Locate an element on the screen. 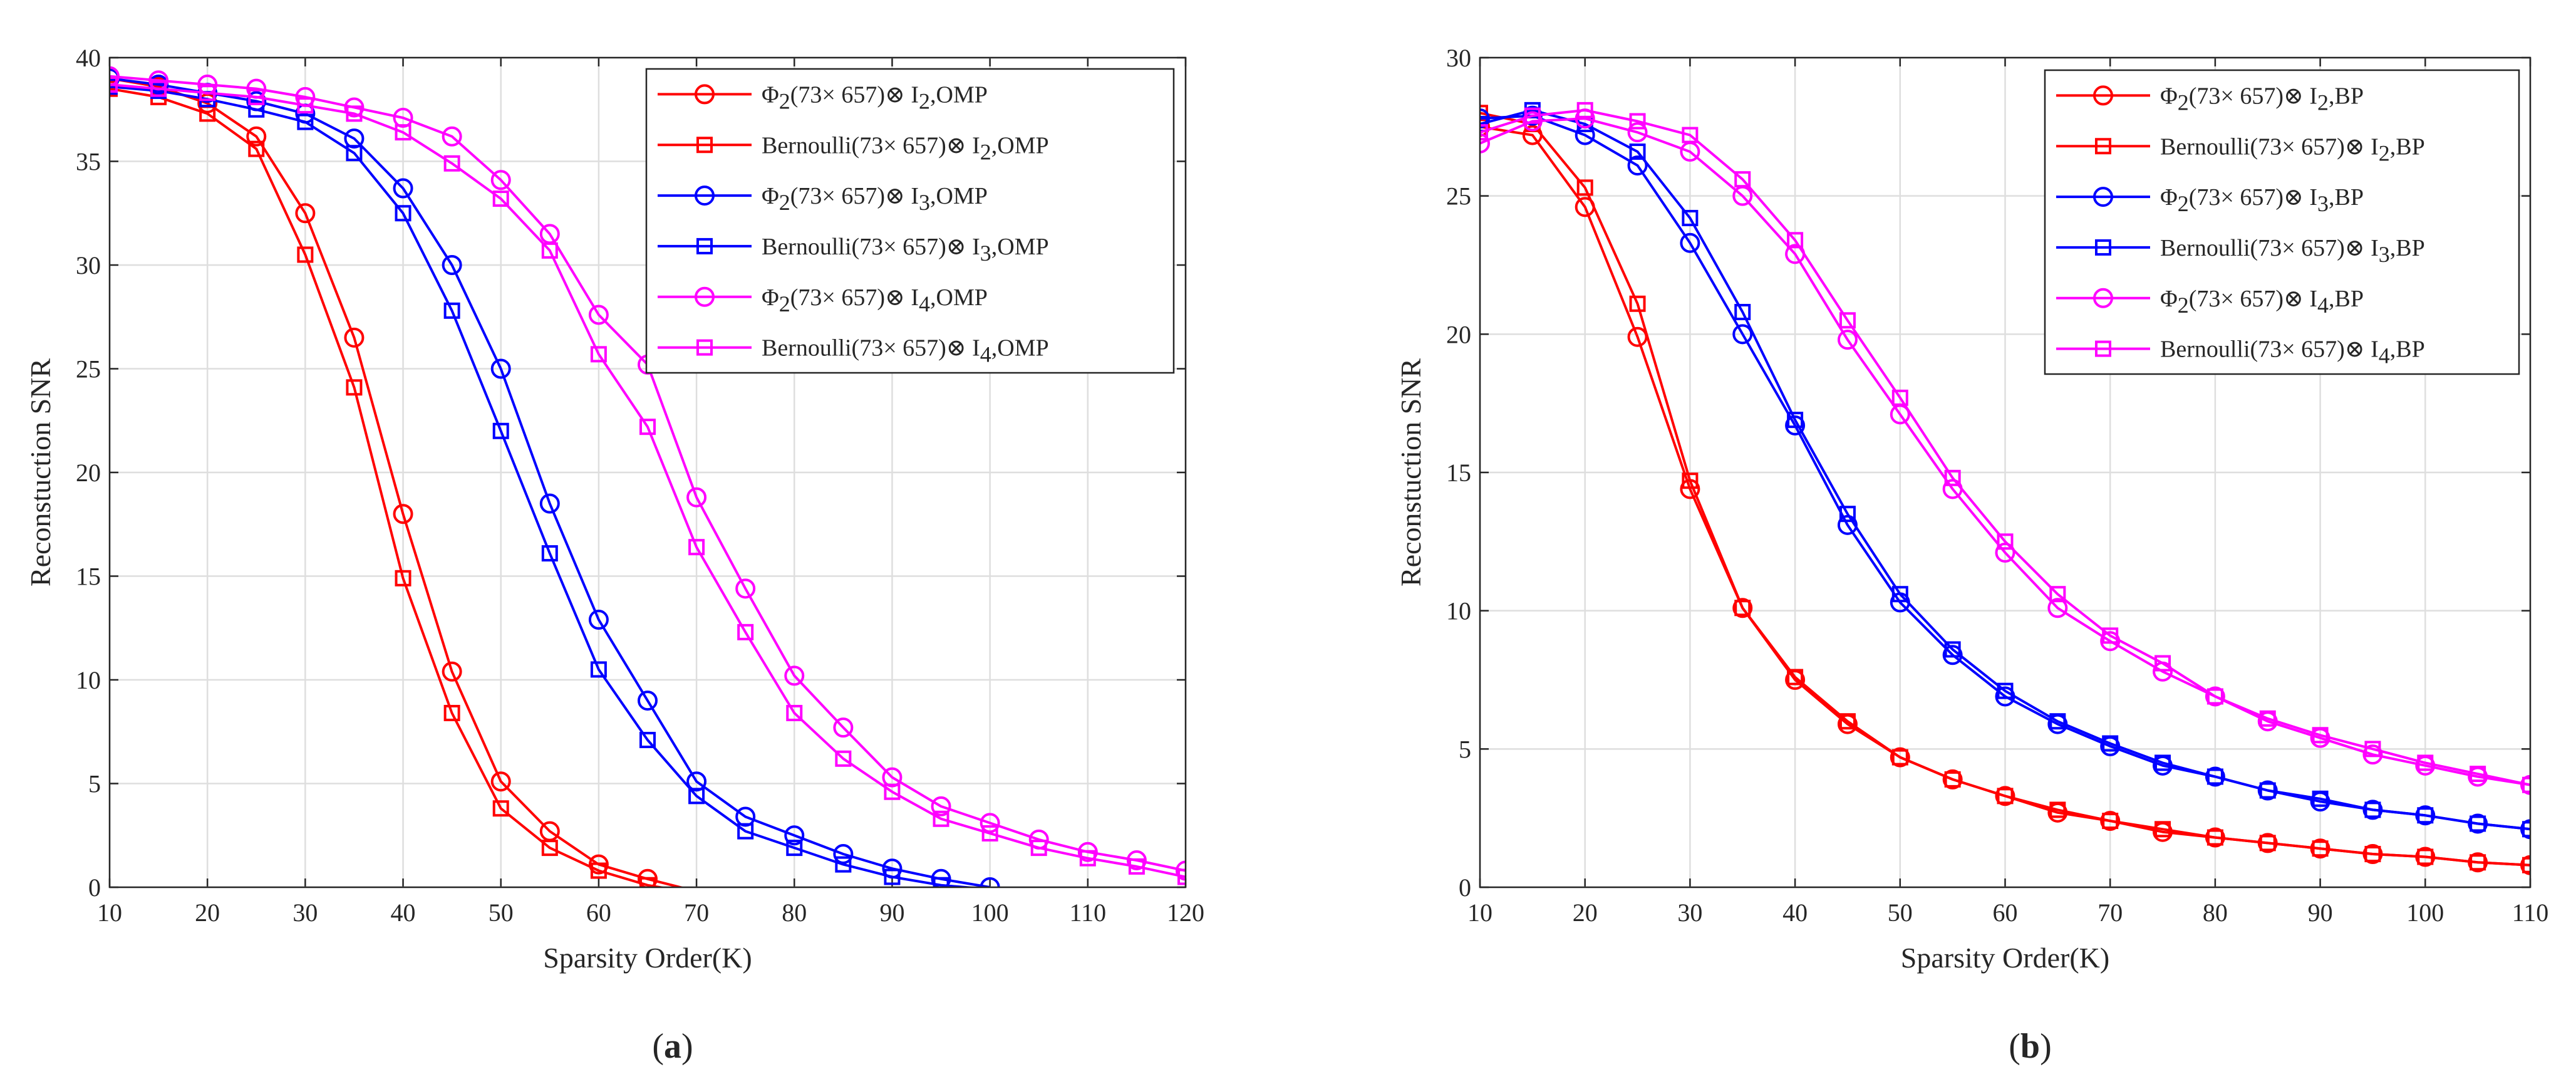 The image size is (2576, 1084). legend-entry: Bernoulli(73× 657)⊗ I2,OMP is located at coordinates (853, 148).